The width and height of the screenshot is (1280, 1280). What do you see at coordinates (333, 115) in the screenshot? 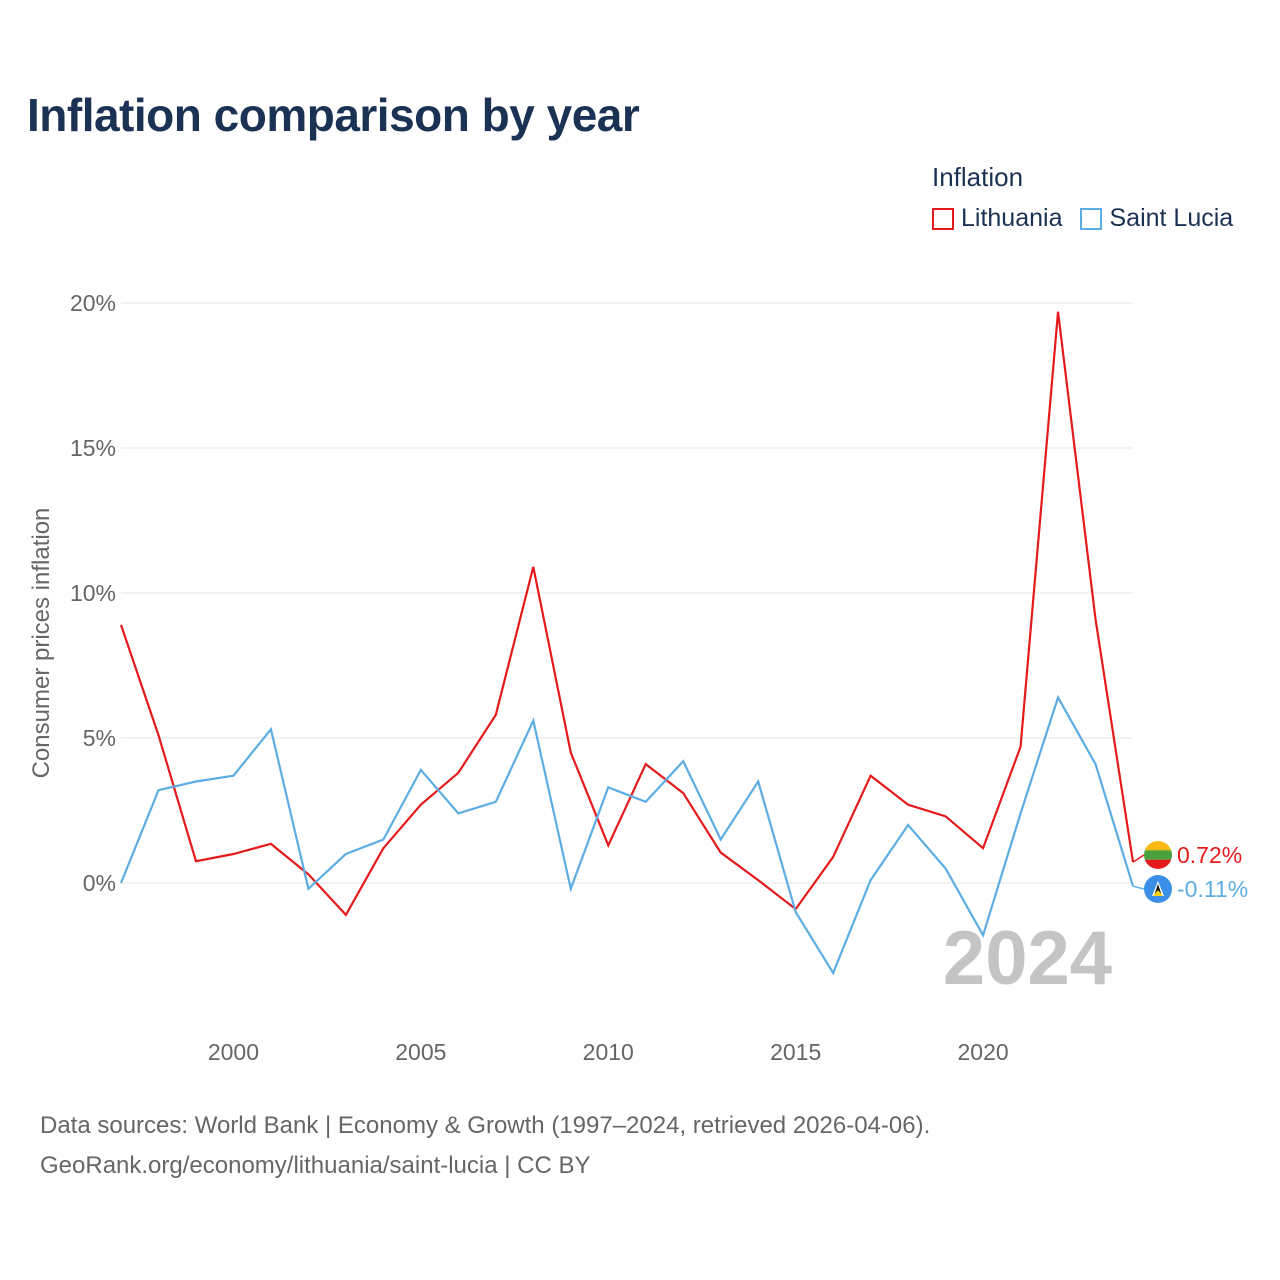
I see `chart-title: Inflation comparison by year` at bounding box center [333, 115].